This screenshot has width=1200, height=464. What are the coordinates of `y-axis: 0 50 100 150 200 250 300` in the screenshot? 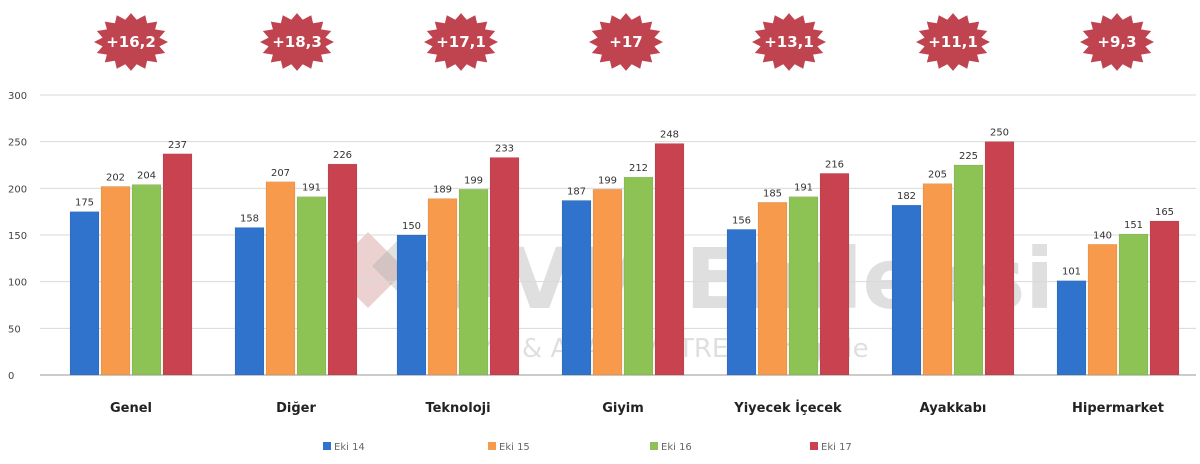 It's located at (17, 236).